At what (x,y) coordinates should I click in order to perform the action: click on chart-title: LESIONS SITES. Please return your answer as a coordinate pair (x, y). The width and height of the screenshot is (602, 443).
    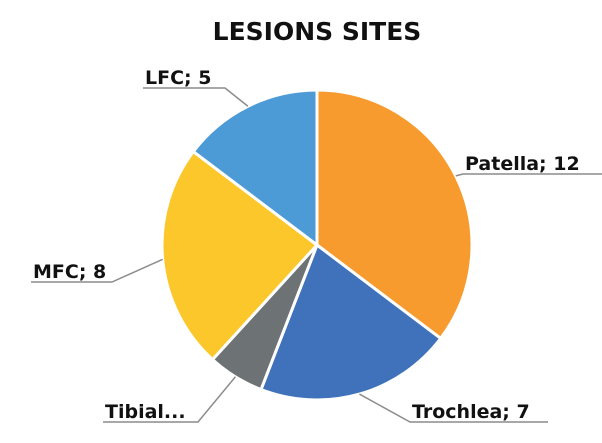
    Looking at the image, I should click on (317, 31).